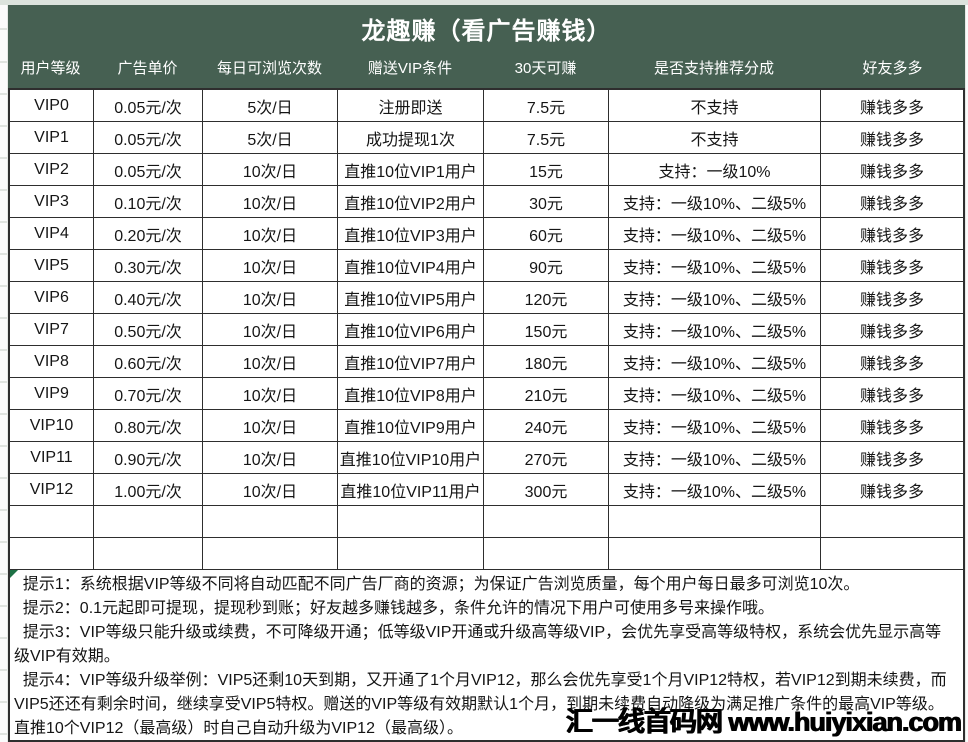 This screenshot has width=968, height=742. What do you see at coordinates (411, 330) in the screenshot?
I see `table-cell: 直推10位VIP6用户` at bounding box center [411, 330].